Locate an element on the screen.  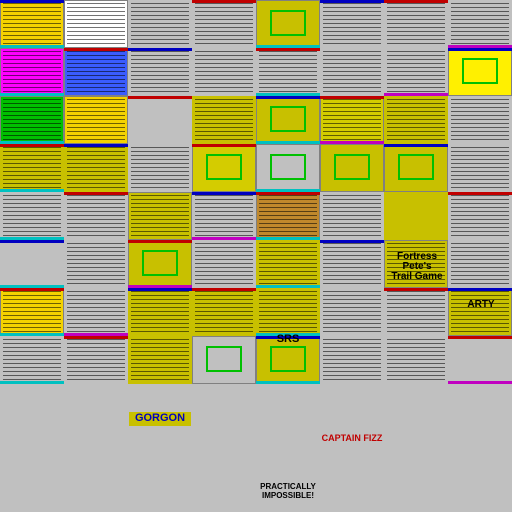
thumbnail-tile: Fortress Pete's Trail Game is located at coordinates (416, 264).